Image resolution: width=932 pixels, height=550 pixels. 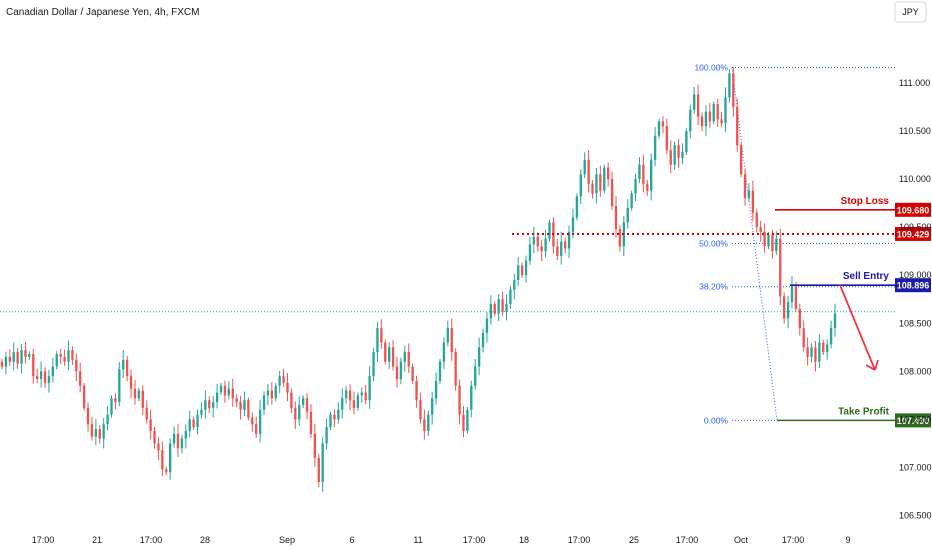 I want to click on price-badge, so click(x=913, y=285).